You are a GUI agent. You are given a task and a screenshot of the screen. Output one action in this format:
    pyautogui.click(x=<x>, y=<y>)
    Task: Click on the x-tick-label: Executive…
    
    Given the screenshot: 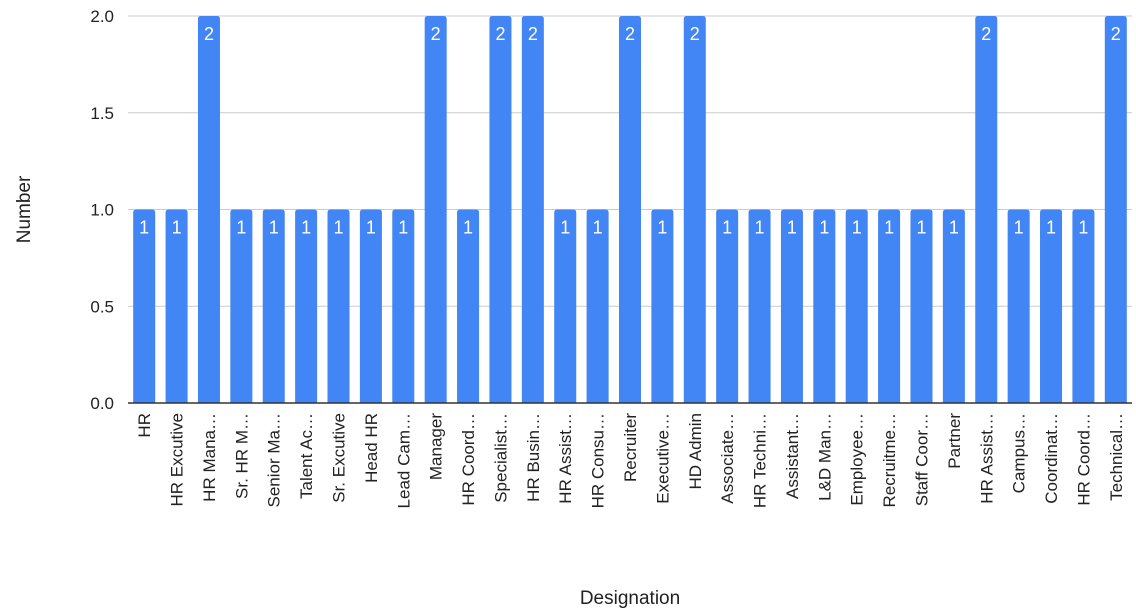 What is the action you would take?
    pyautogui.click(x=662, y=458)
    